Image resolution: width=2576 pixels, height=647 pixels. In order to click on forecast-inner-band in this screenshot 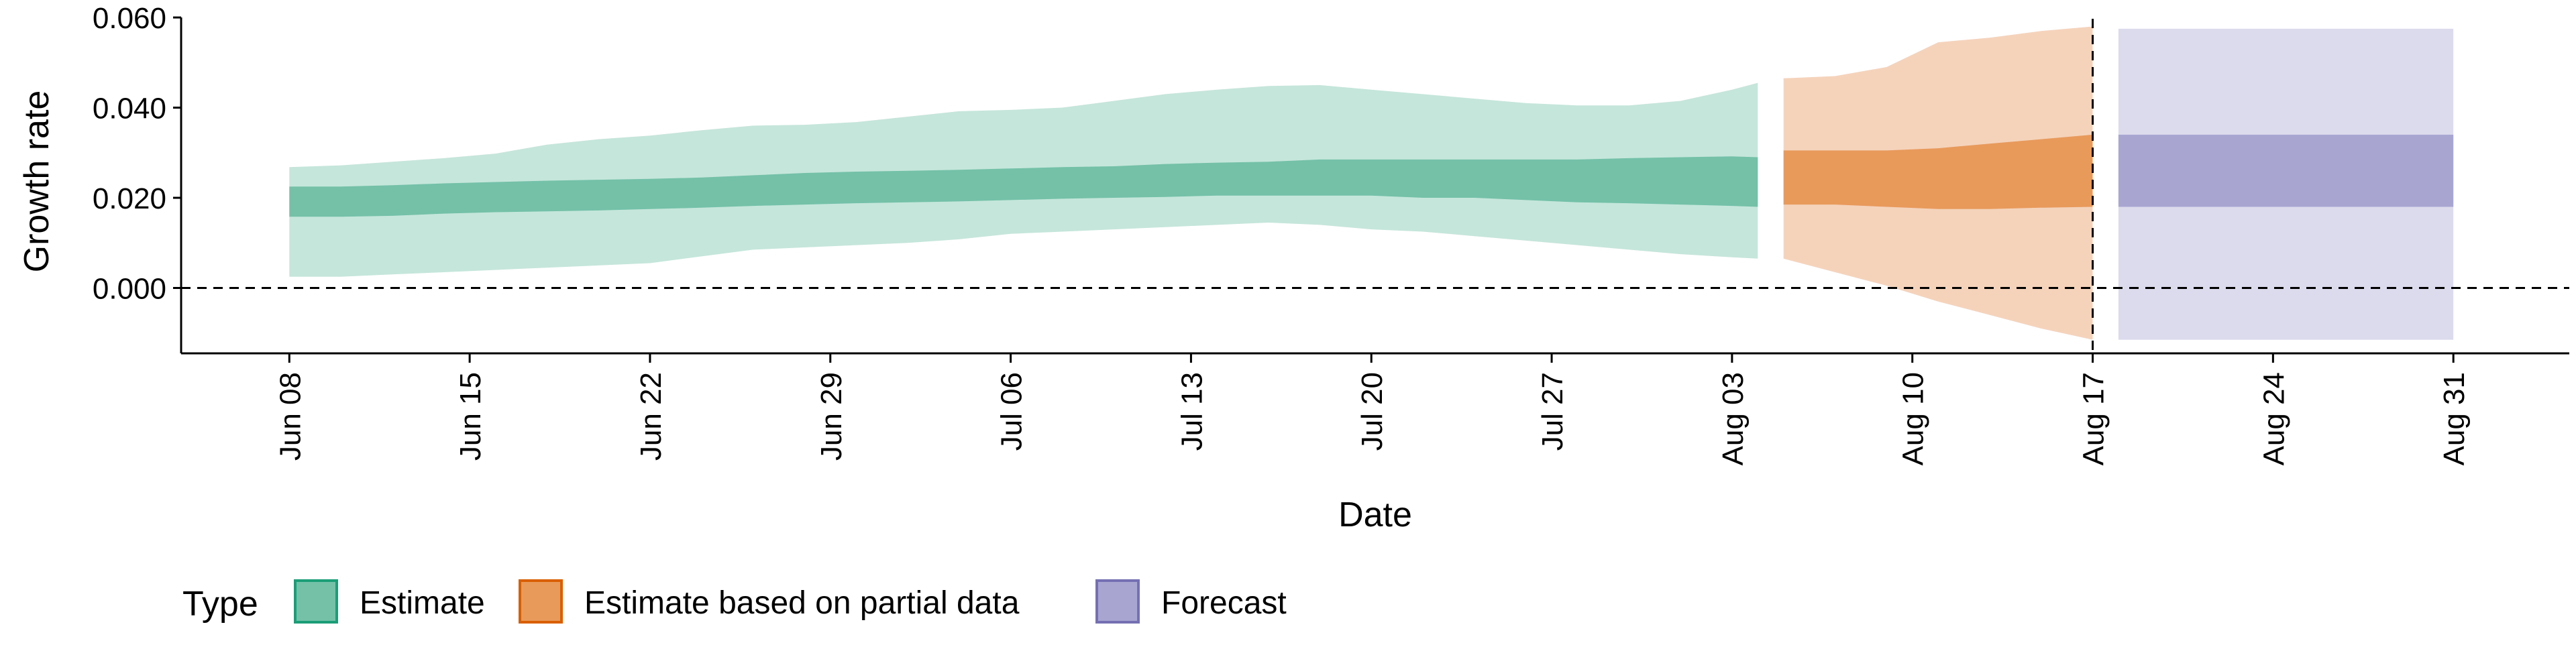, I will do `click(2286, 170)`.